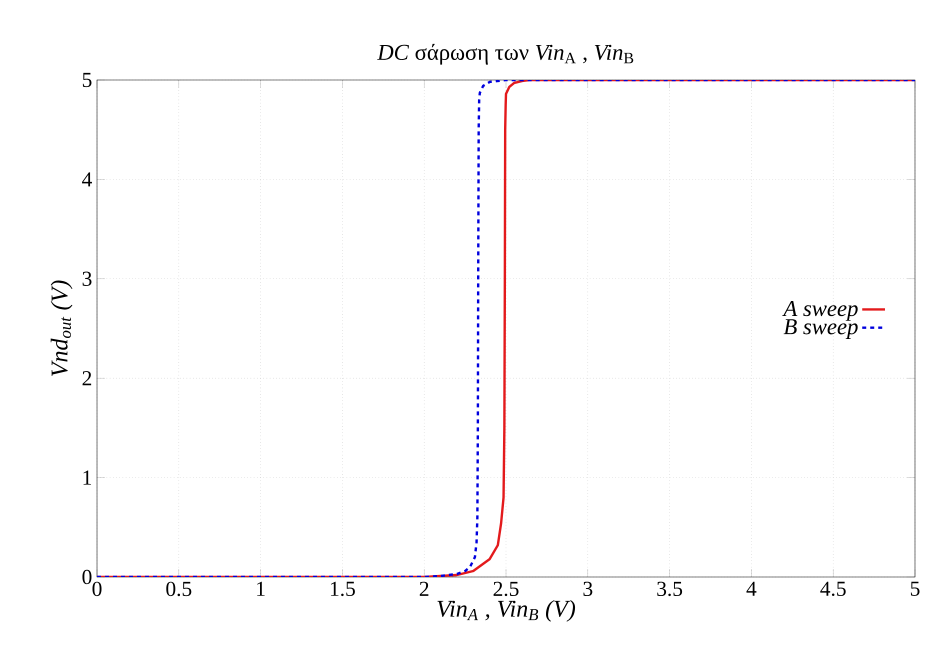 The height and width of the screenshot is (657, 925). Describe the element at coordinates (88, 477) in the screenshot. I see `y-tick-label: 1` at that location.